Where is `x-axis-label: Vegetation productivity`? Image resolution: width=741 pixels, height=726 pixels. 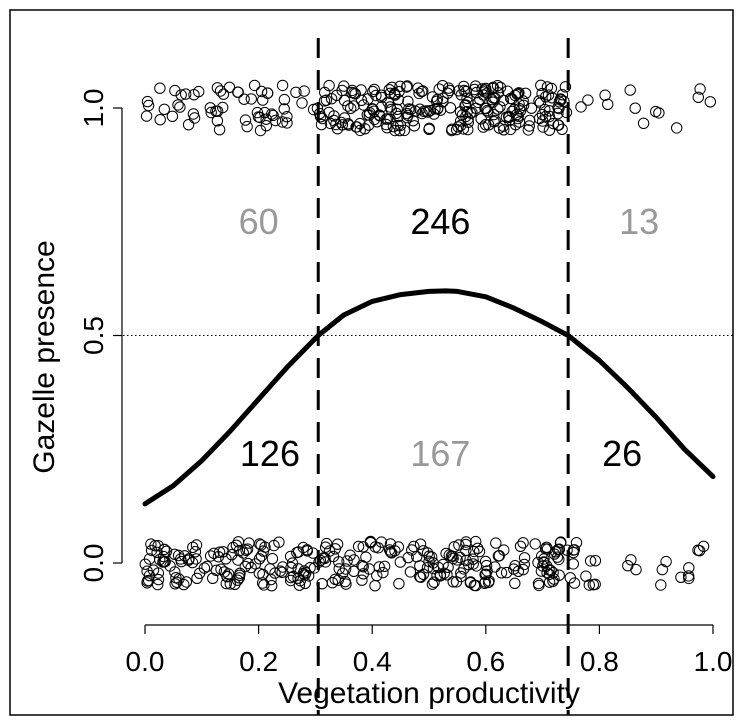
x-axis-label: Vegetation productivity is located at coordinates (429, 693).